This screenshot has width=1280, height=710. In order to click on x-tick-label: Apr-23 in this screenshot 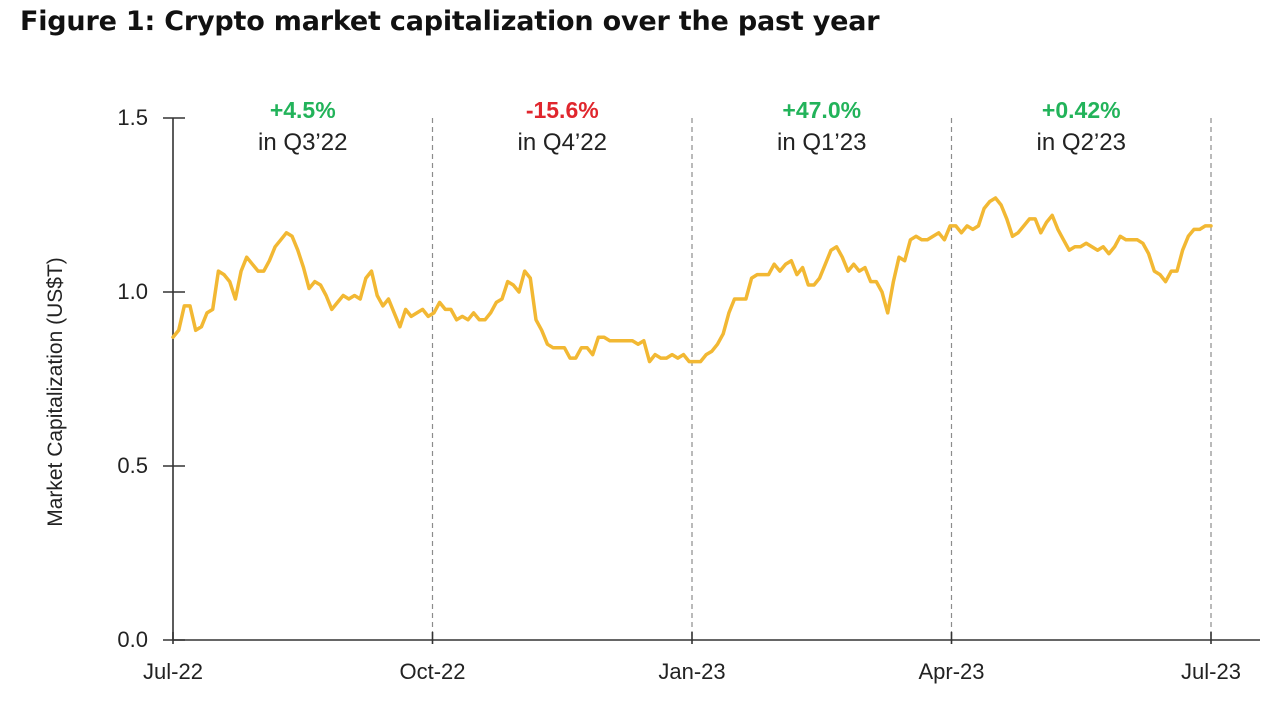, I will do `click(951, 671)`.